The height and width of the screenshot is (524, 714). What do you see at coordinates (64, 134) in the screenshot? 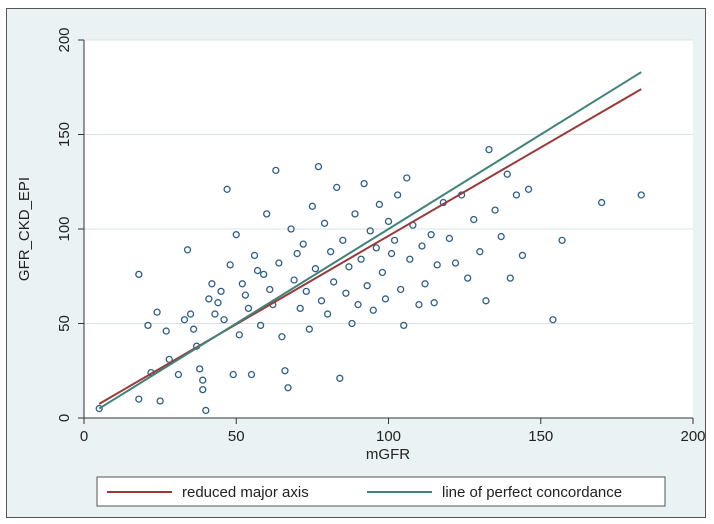
I see `y-tick-label-150: 150` at bounding box center [64, 134].